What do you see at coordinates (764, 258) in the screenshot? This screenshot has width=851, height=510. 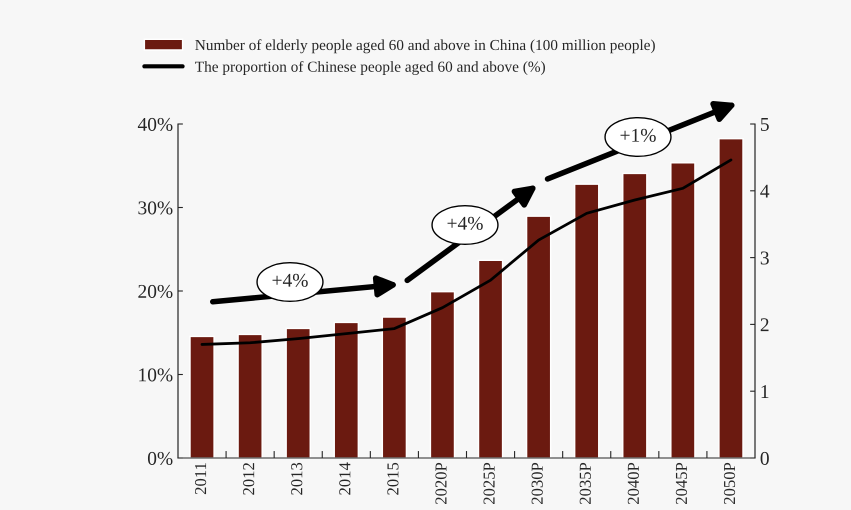 I see `y2-tick-label: 3` at bounding box center [764, 258].